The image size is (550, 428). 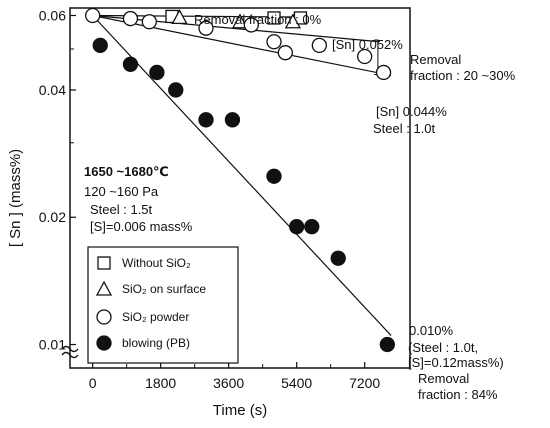 What do you see at coordinates (228, 383) in the screenshot?
I see `x-tick-label: 3600` at bounding box center [228, 383].